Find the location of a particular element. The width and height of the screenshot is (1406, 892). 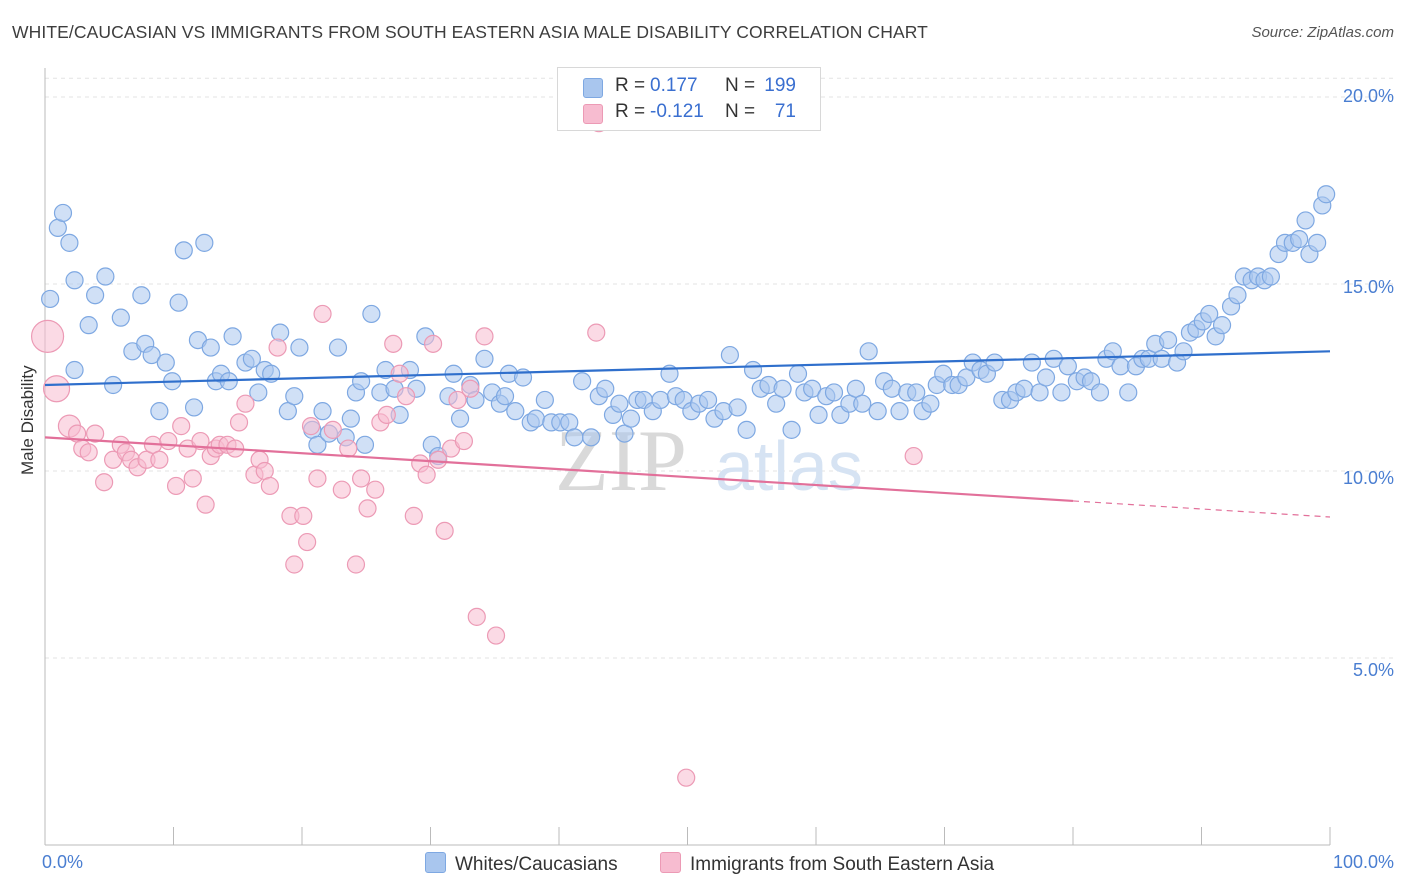

whites-trend-line is located at coordinates (687, 368).